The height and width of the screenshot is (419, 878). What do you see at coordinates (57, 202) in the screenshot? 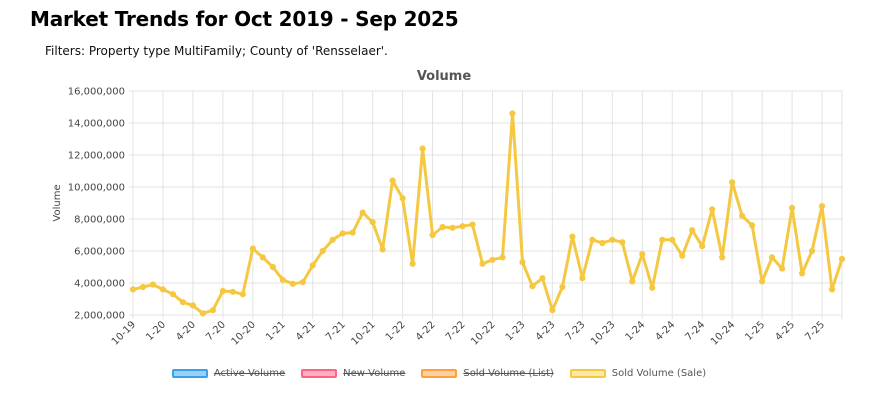
I see `y-axis-label: Volume` at bounding box center [57, 202].